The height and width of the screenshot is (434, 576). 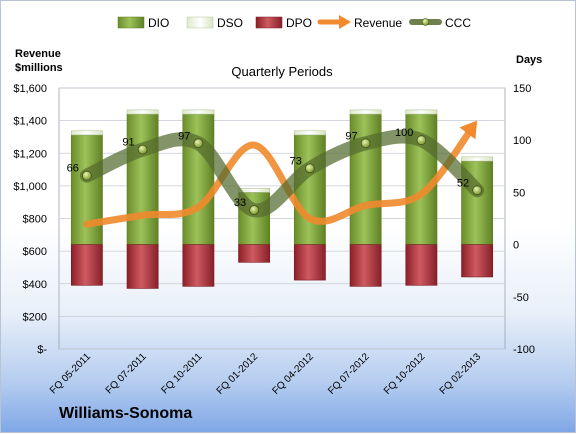 I want to click on x-tick-label: FQ 07-2012, so click(x=349, y=374).